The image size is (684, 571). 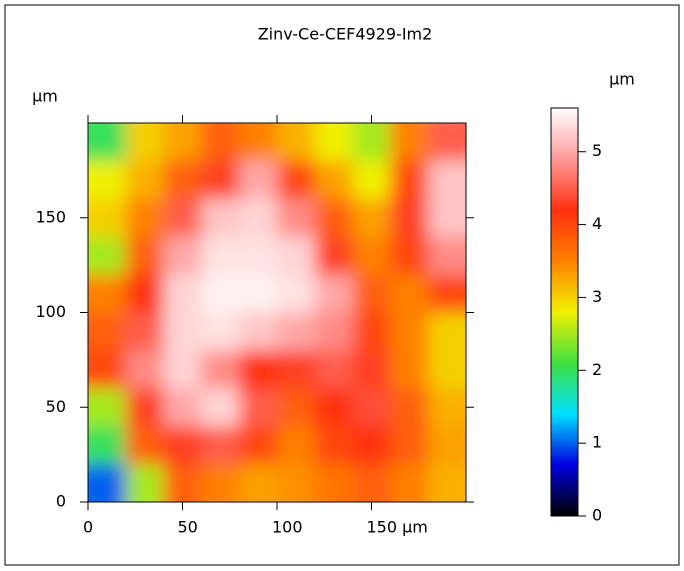 What do you see at coordinates (50, 311) in the screenshot?
I see `y-tick-label: 100` at bounding box center [50, 311].